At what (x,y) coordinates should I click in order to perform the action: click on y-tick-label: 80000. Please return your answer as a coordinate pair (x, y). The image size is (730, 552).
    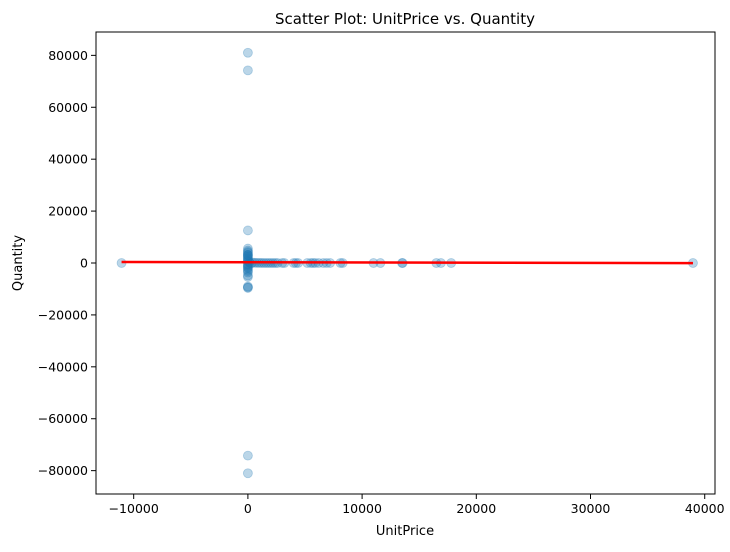
    Looking at the image, I should click on (68, 55).